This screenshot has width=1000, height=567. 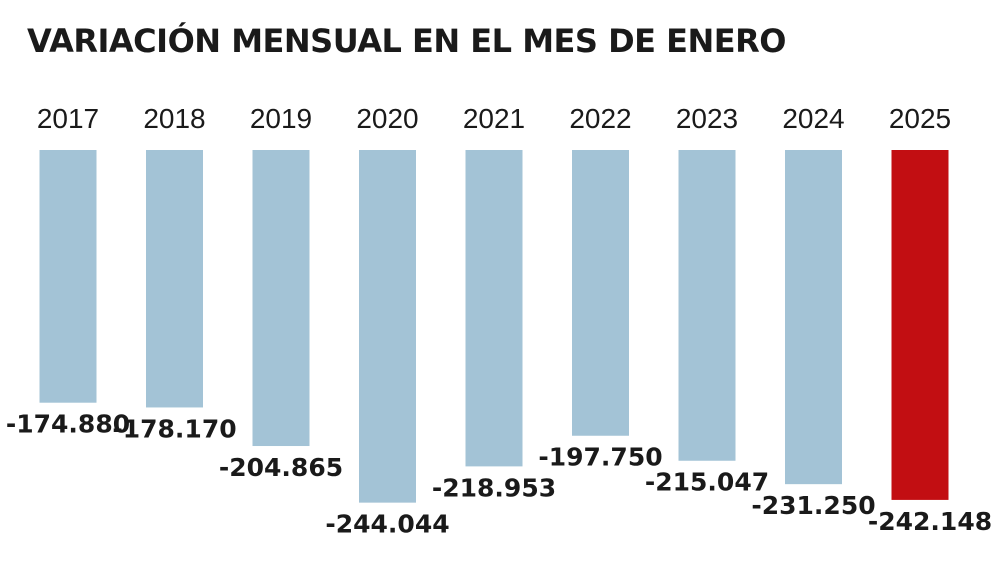 What do you see at coordinates (387, 118) in the screenshot?
I see `year-label-2020: 2020` at bounding box center [387, 118].